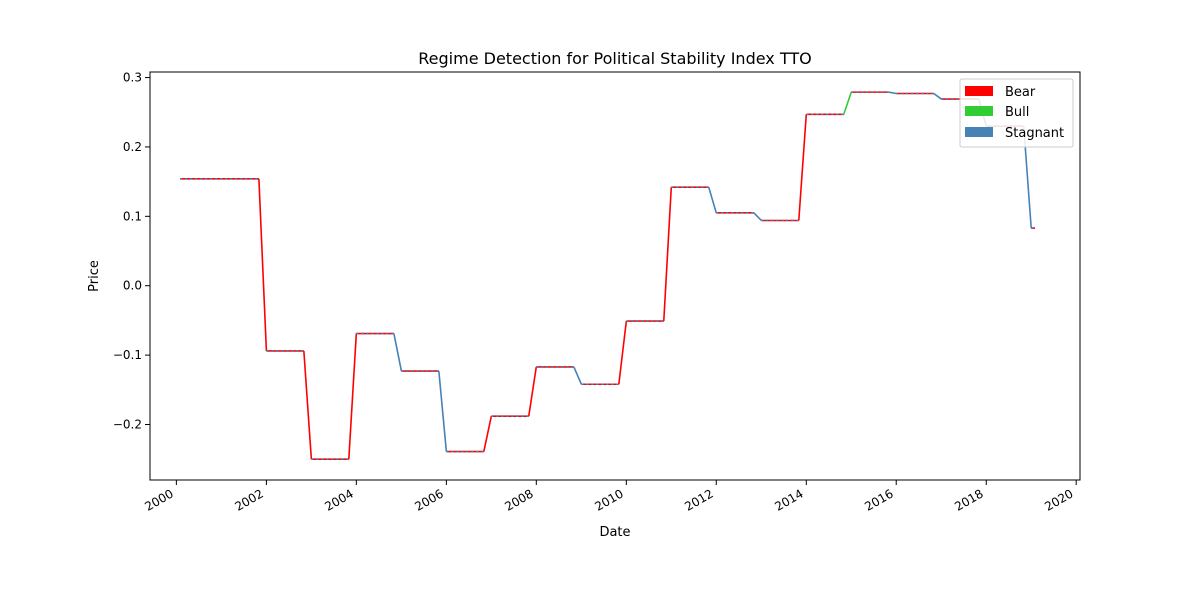  I want to click on x-tick-label: 2018, so click(968, 499).